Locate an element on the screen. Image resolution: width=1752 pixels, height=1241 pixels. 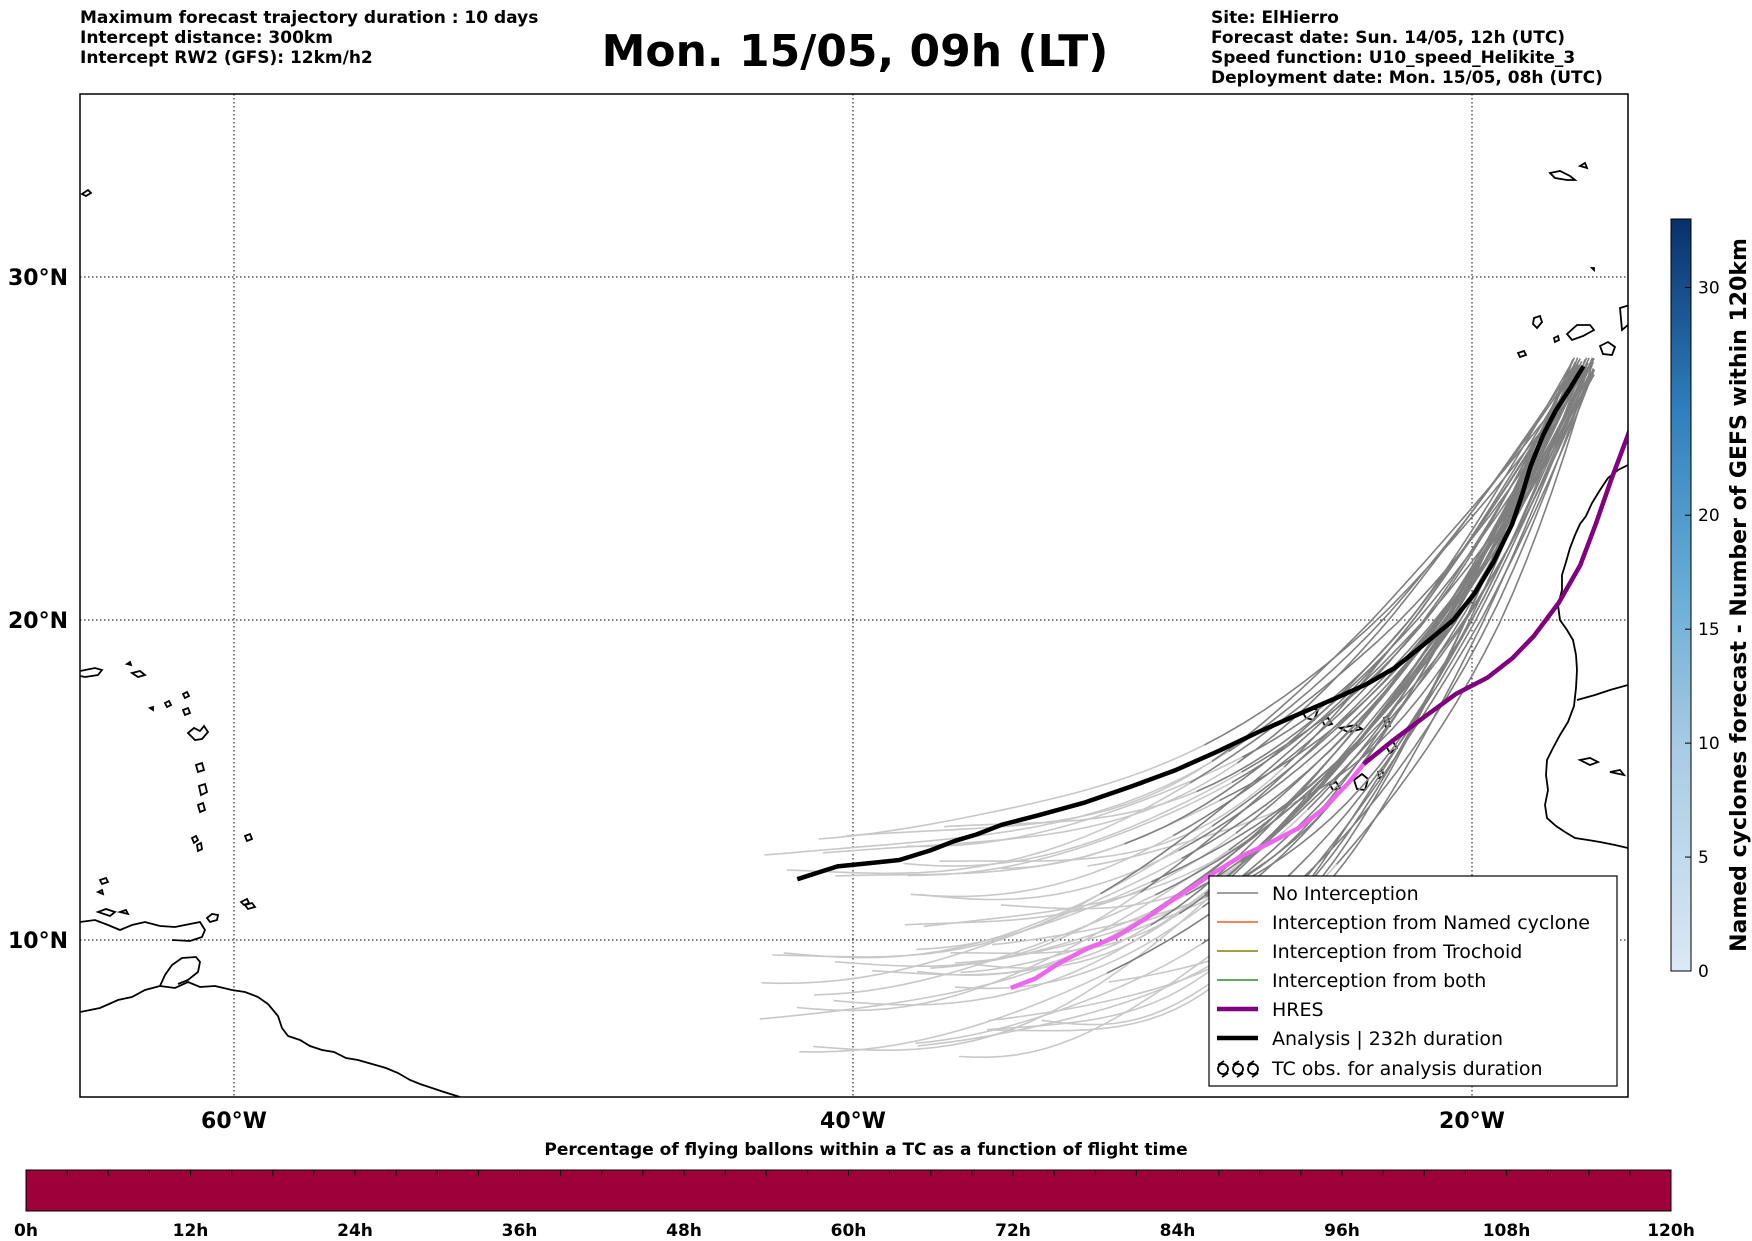
coast-antigua is located at coordinates (186, 711).